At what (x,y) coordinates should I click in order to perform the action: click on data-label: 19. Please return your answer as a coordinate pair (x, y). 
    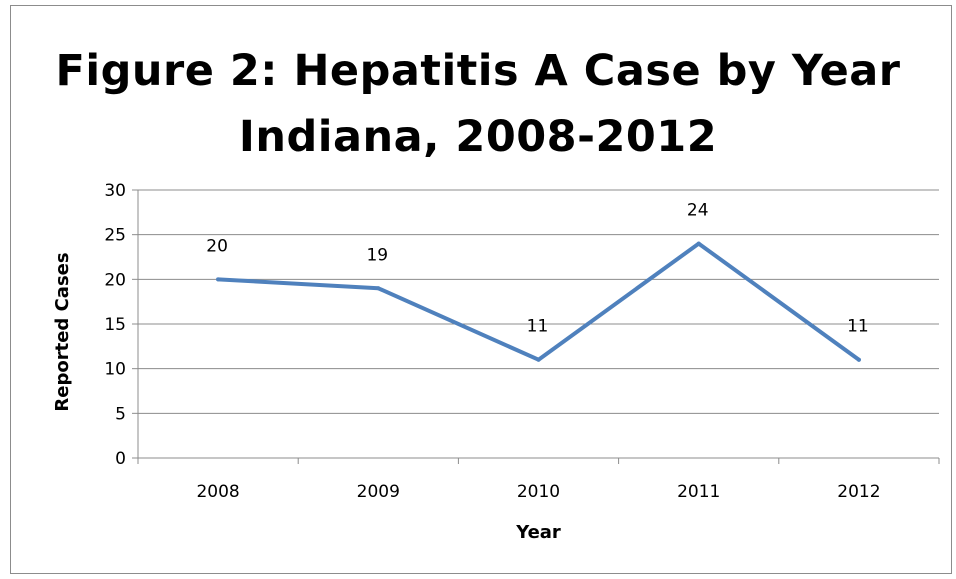
    Looking at the image, I should click on (377, 255).